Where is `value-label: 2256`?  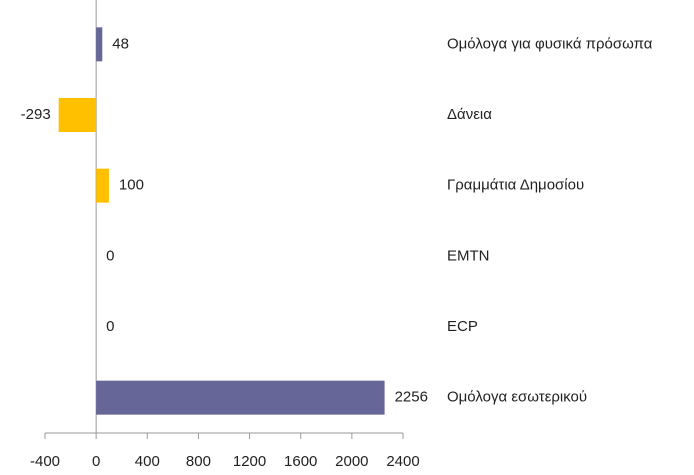
value-label: 2256 is located at coordinates (411, 397).